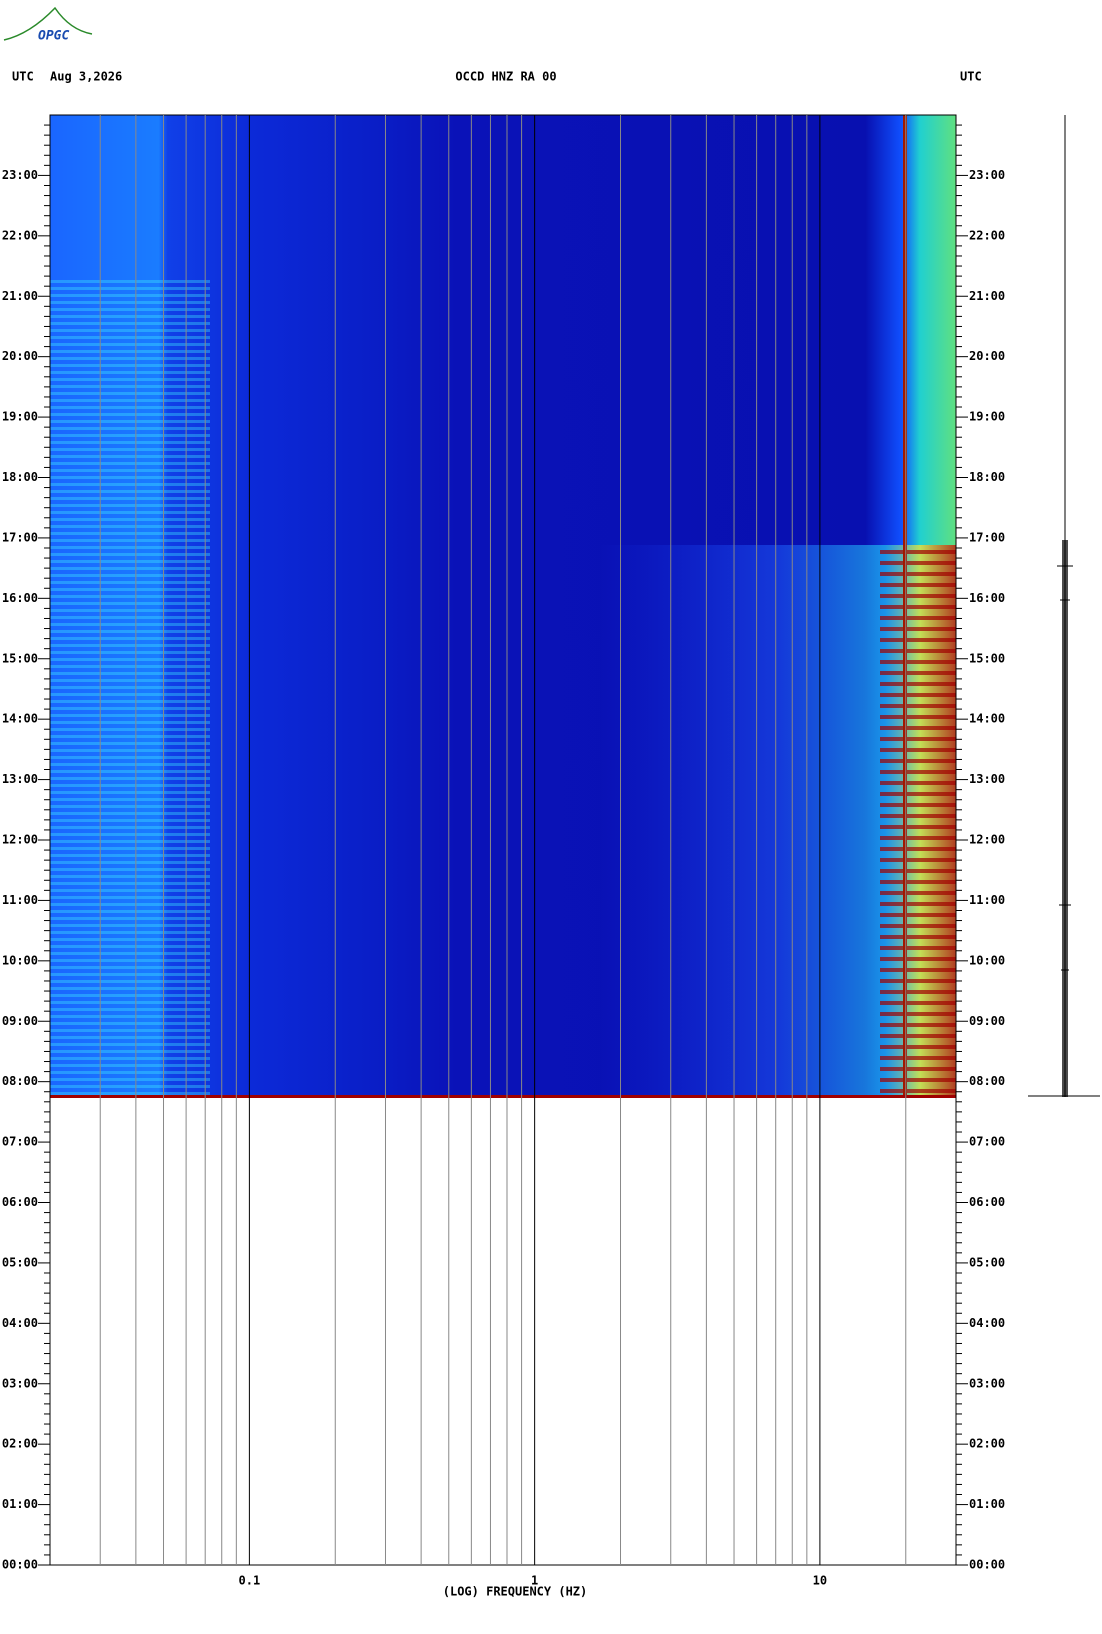 The image size is (1102, 1634). I want to click on x-tick-label: 1, so click(534, 1581).